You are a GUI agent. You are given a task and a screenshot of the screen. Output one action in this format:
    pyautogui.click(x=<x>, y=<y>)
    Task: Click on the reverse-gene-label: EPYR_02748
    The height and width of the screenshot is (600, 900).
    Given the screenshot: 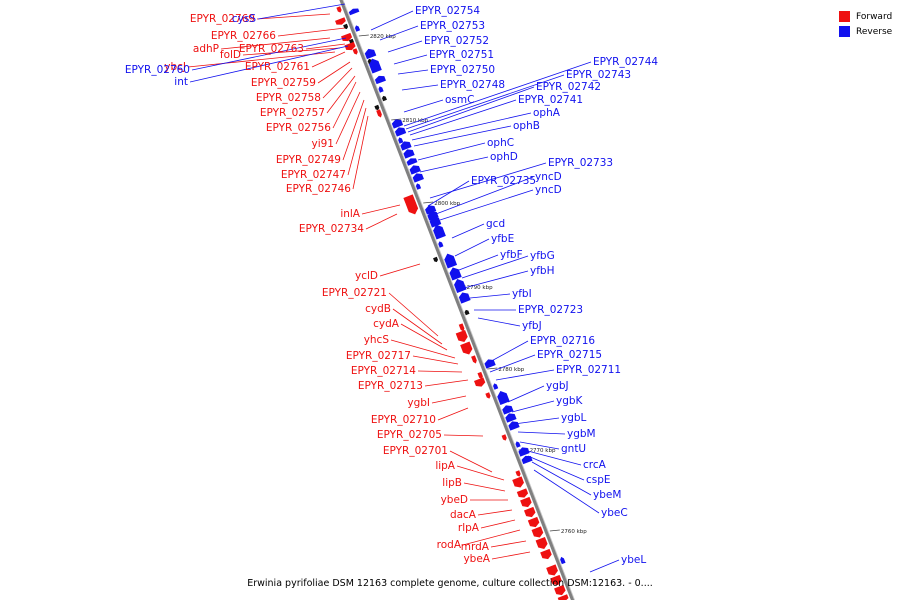 What is the action you would take?
    pyautogui.click(x=472, y=85)
    